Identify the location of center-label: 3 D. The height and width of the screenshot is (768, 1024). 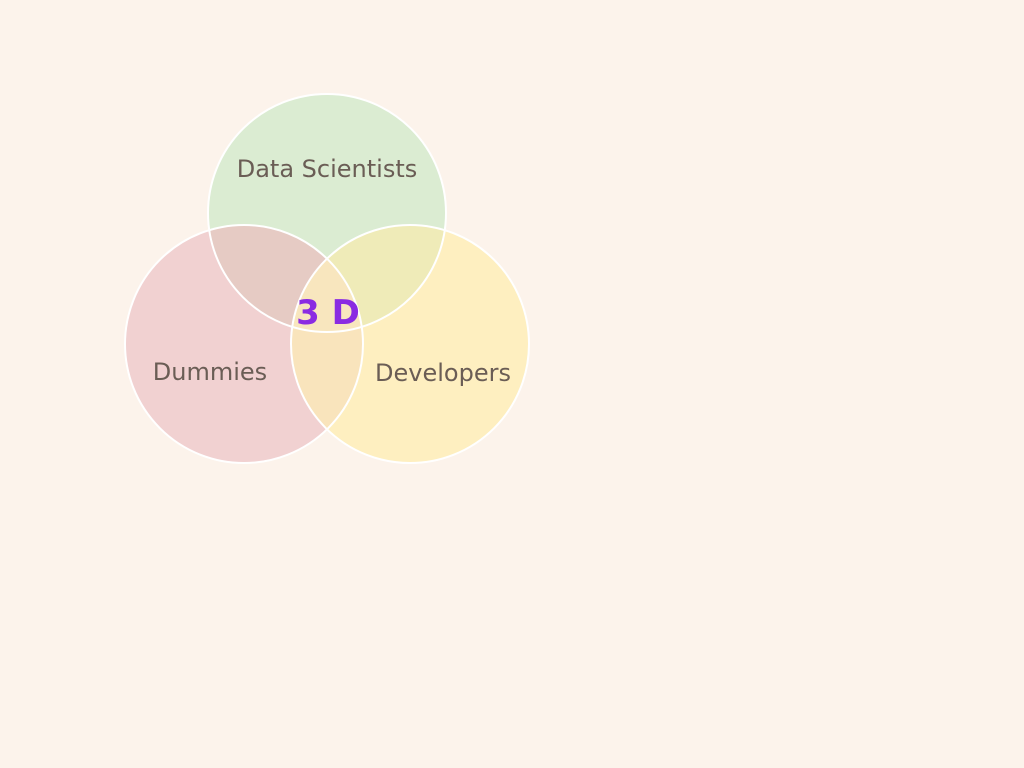
(328, 313).